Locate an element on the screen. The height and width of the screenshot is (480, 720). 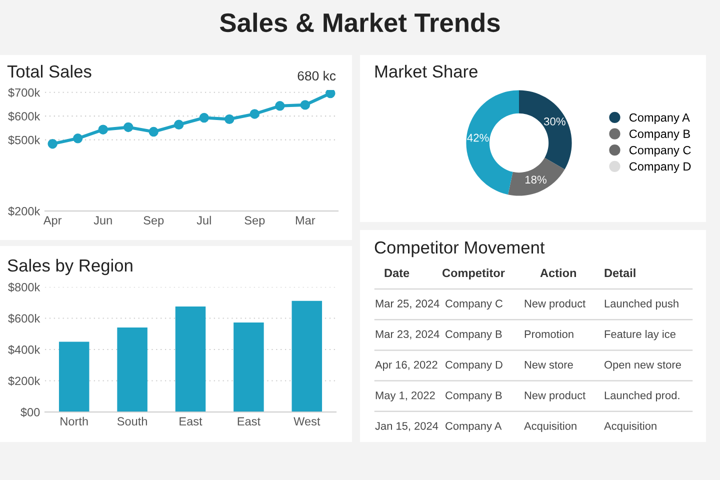
chart-title: Market Share is located at coordinates (426, 71).